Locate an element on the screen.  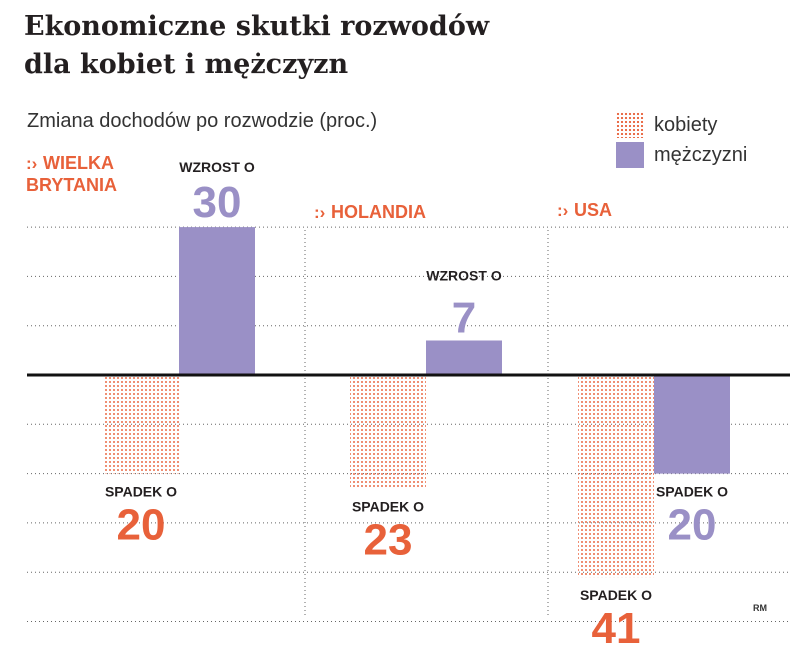
legend-label-men: mężczyzni is located at coordinates (701, 154).